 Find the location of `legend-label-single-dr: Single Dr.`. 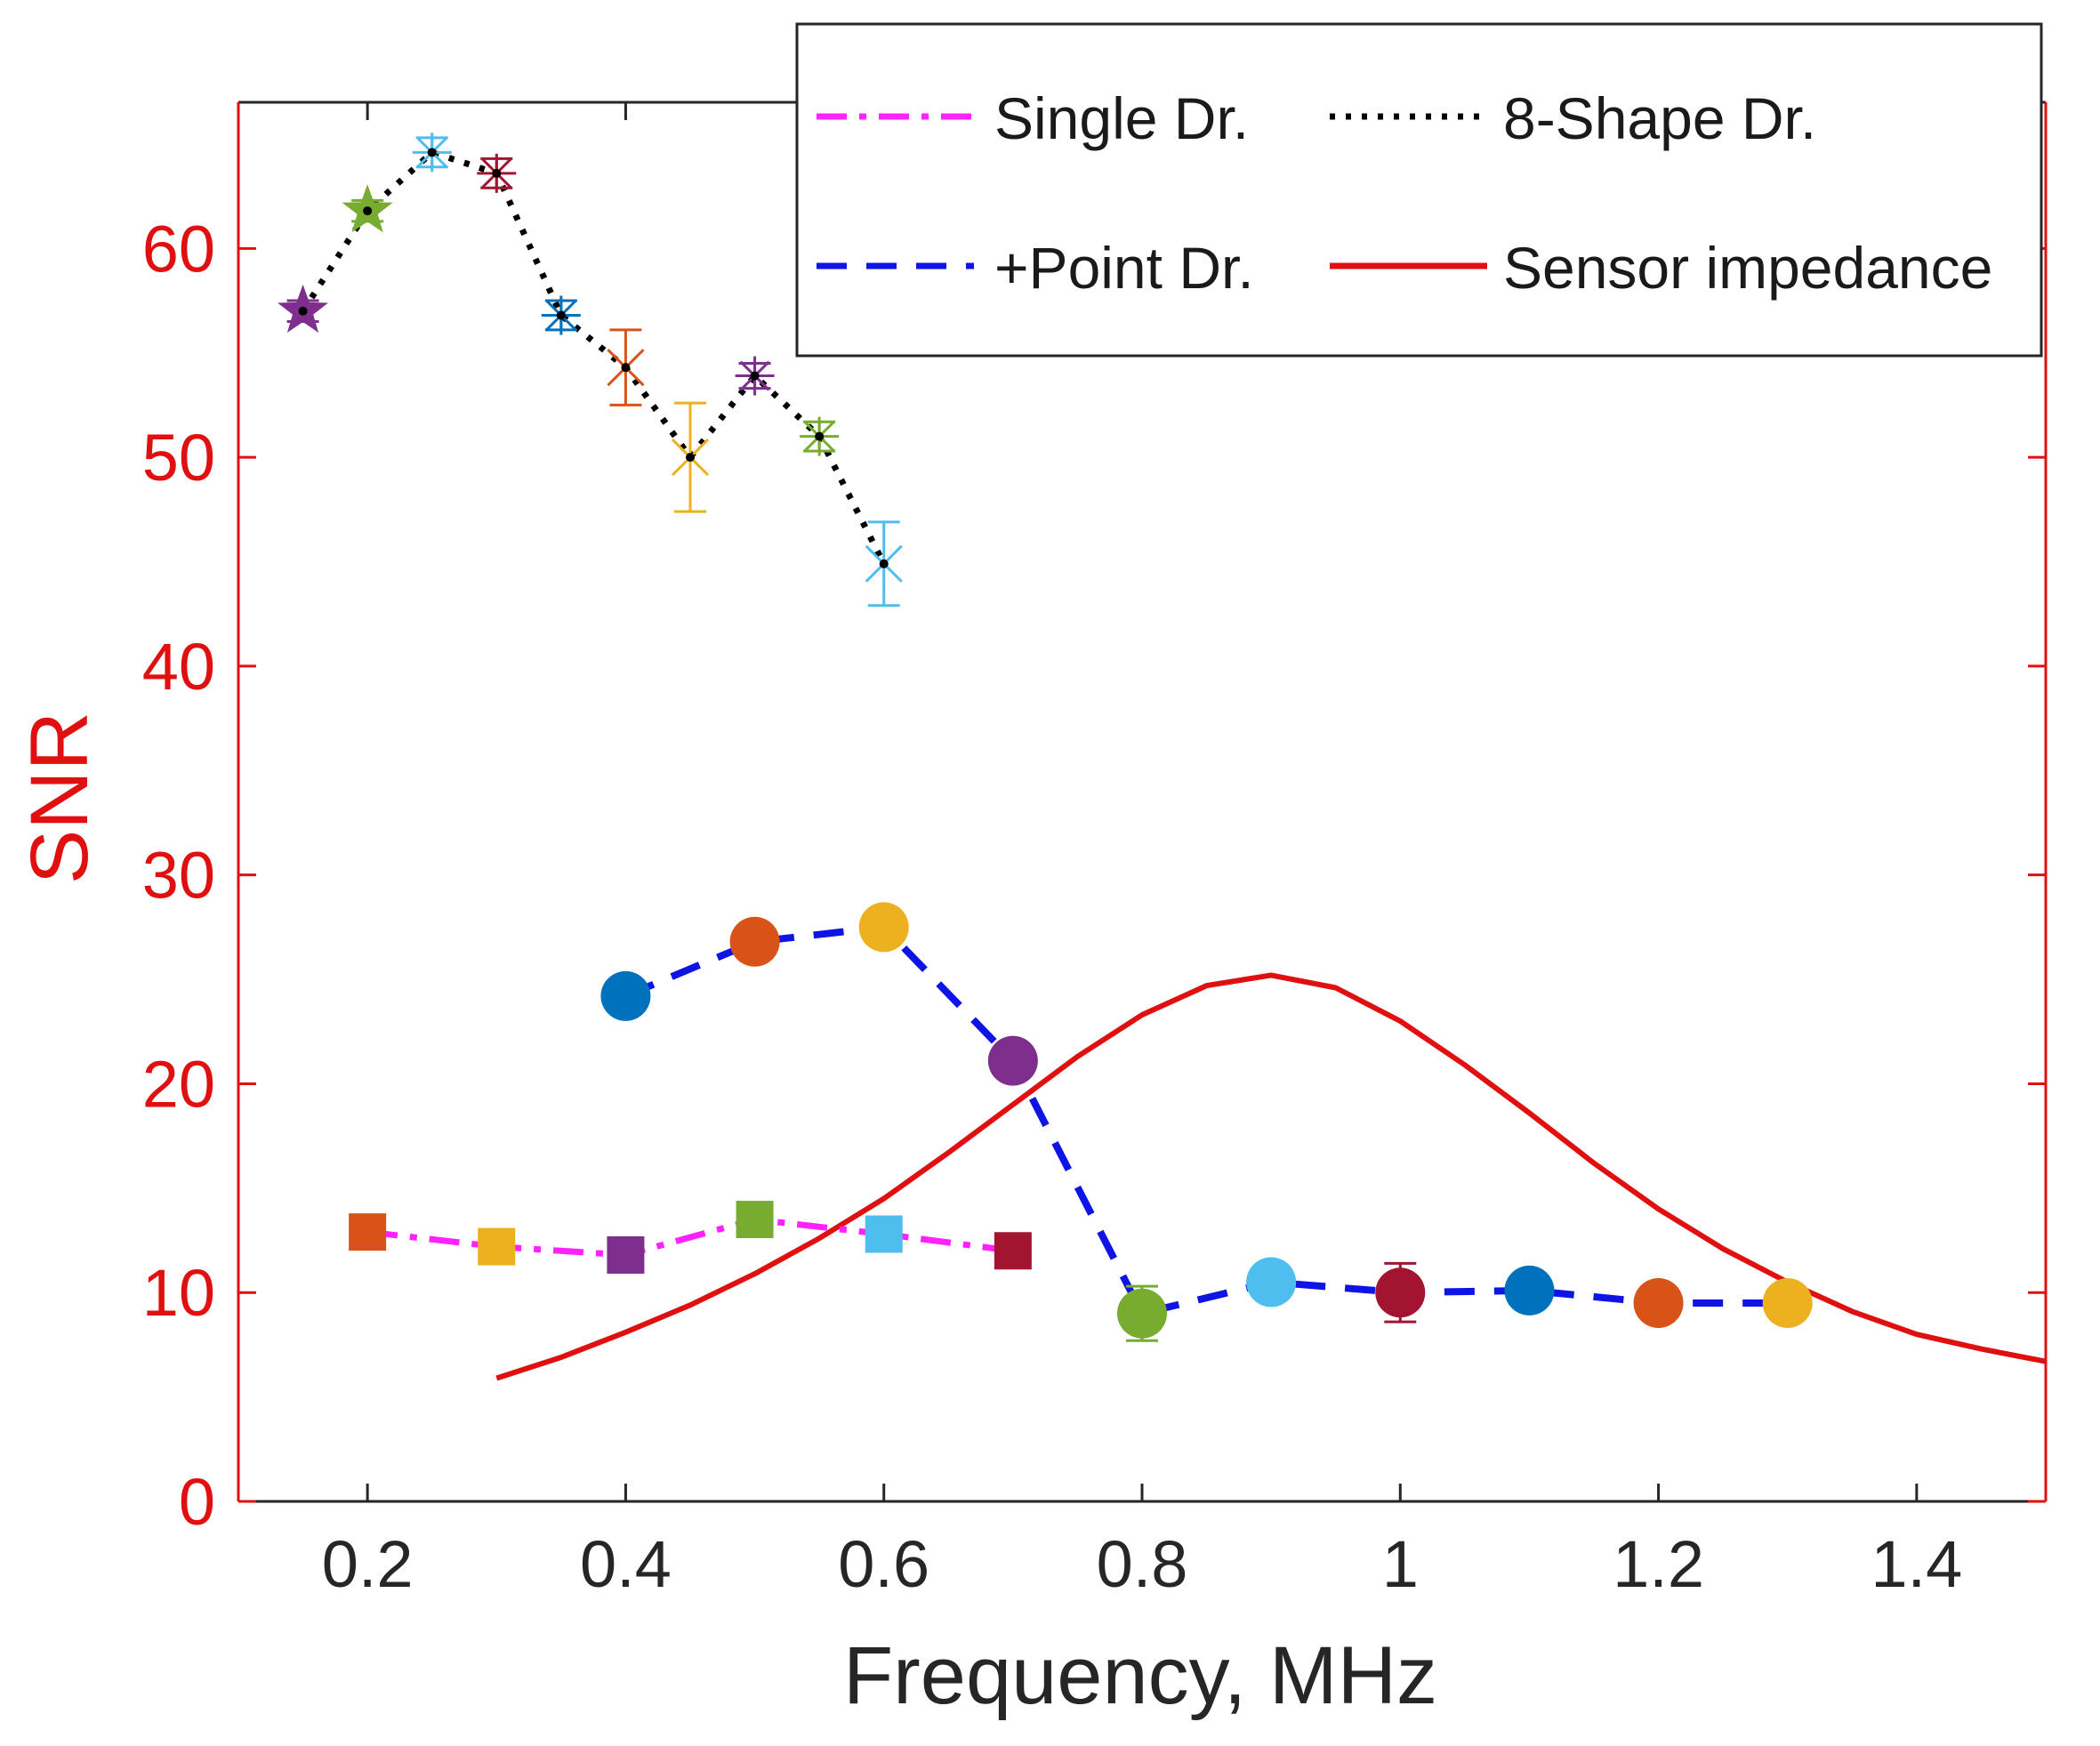

legend-label-single-dr: Single Dr. is located at coordinates (1121, 118).